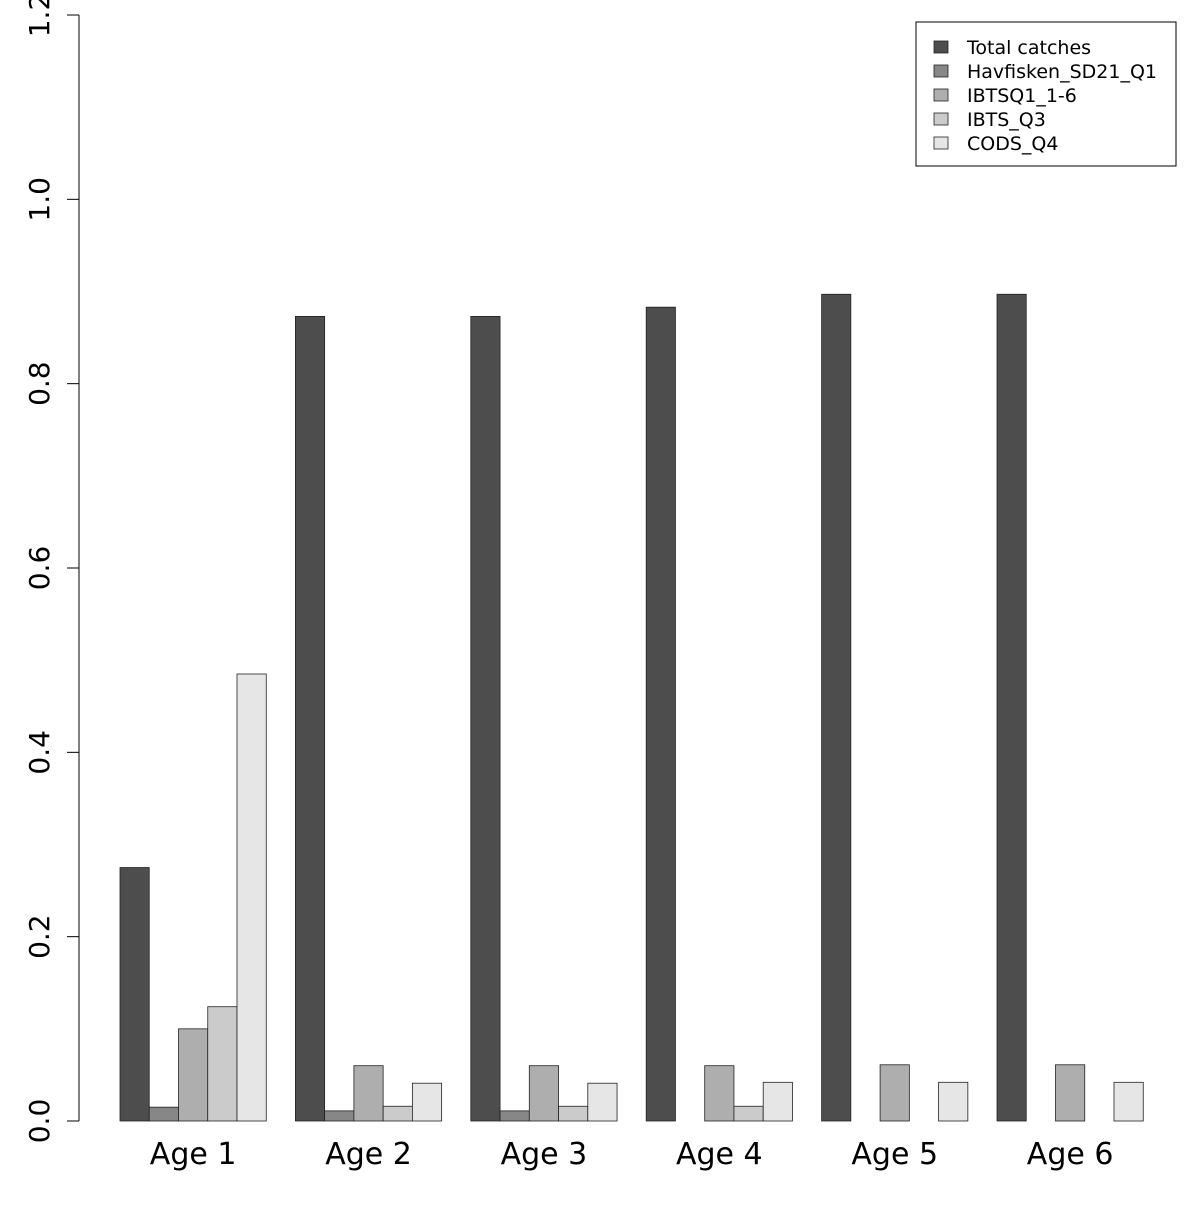 The height and width of the screenshot is (1205, 1200). What do you see at coordinates (39, 199) in the screenshot?
I see `y-tick-label: 1.0` at bounding box center [39, 199].